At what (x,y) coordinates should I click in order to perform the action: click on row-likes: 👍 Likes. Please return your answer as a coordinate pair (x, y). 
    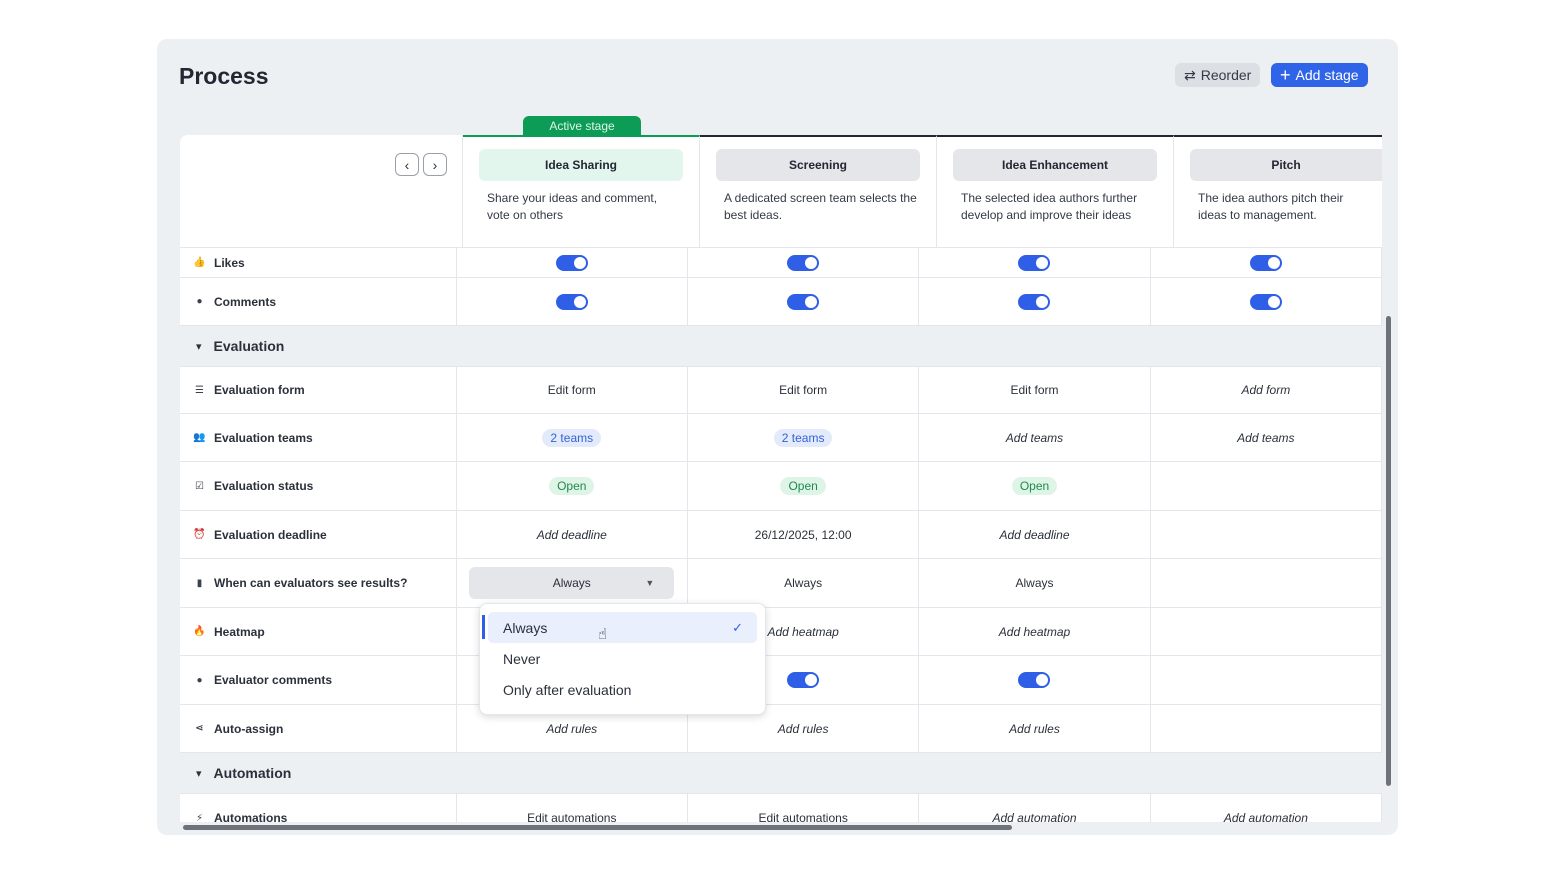
    Looking at the image, I should click on (781, 263).